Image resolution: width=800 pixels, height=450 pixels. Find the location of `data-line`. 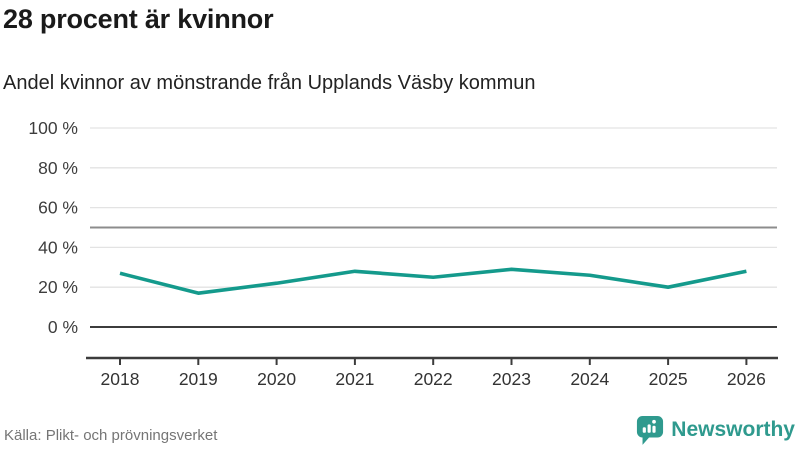

data-line is located at coordinates (433, 281).